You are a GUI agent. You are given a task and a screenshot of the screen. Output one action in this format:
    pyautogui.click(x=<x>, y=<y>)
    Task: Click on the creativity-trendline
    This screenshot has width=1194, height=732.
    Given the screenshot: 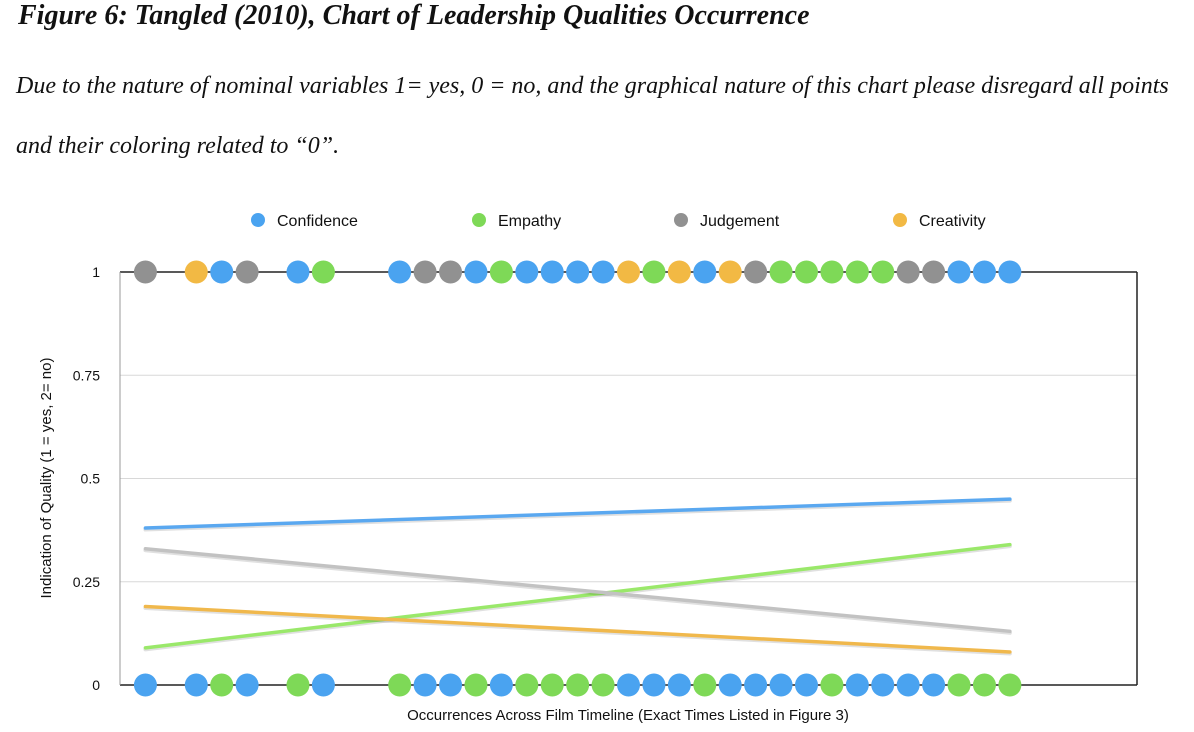 What is the action you would take?
    pyautogui.click(x=577, y=629)
    